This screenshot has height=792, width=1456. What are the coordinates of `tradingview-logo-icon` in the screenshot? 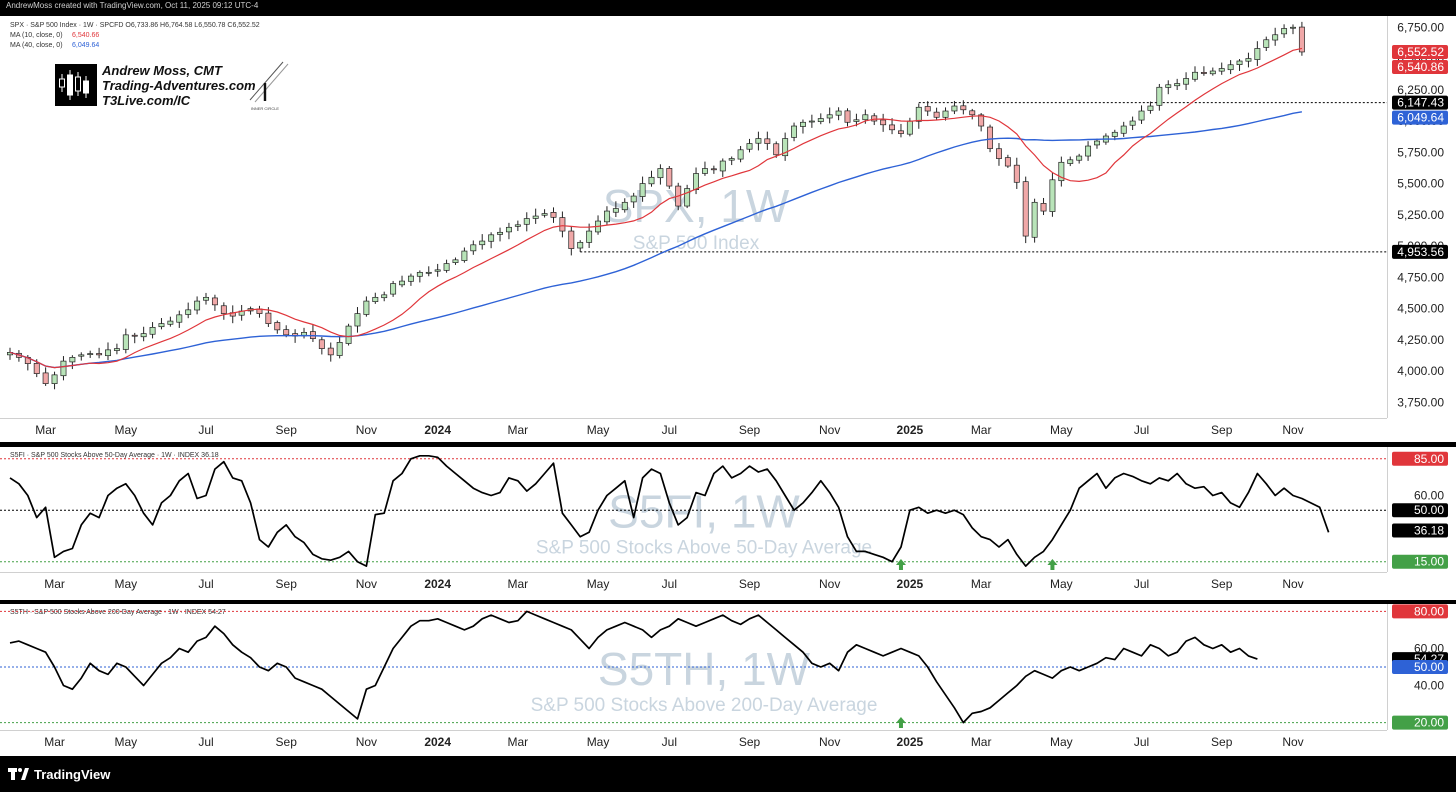 It's located at (18, 774).